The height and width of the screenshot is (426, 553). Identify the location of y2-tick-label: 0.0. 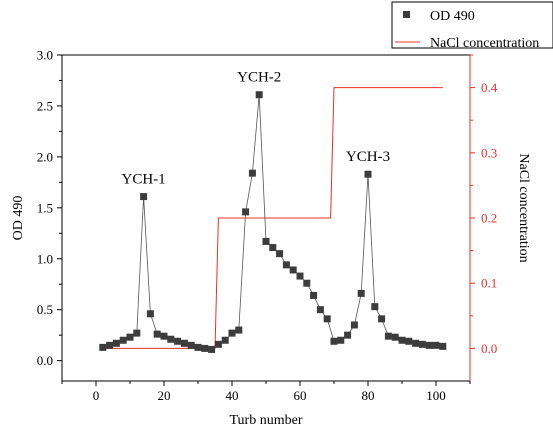
(489, 348).